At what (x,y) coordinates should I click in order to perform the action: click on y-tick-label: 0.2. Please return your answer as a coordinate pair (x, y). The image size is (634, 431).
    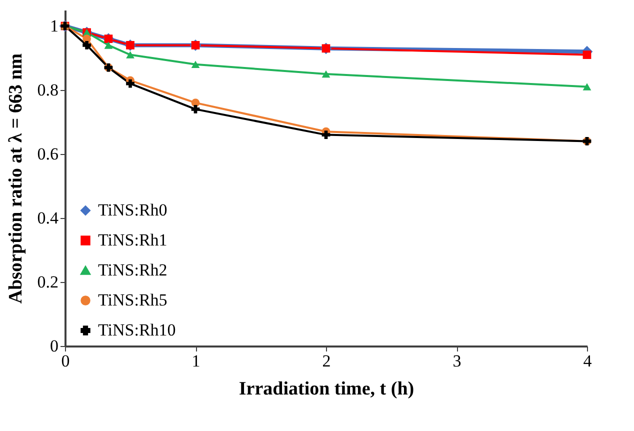
    Looking at the image, I should click on (47, 282).